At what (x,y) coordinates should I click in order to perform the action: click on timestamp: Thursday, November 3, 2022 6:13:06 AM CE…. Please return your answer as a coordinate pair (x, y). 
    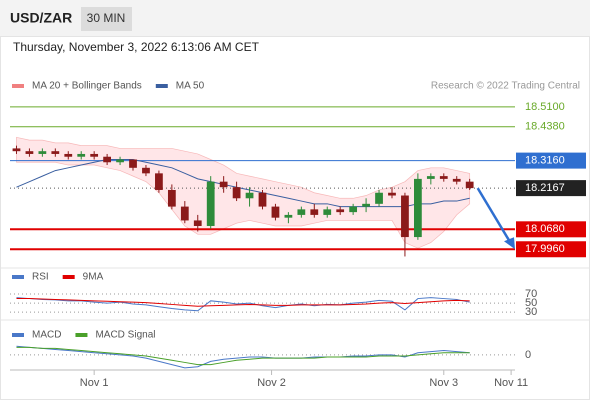
    Looking at the image, I should click on (136, 47).